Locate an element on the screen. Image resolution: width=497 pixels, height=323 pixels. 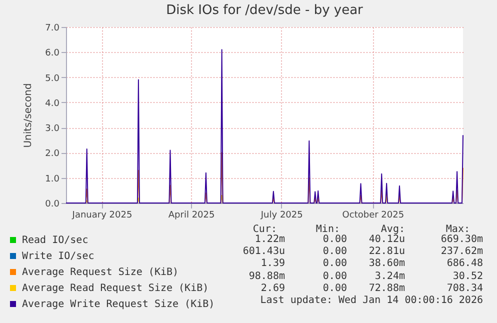
x-tick-label: January 2025 is located at coordinates (101, 215).